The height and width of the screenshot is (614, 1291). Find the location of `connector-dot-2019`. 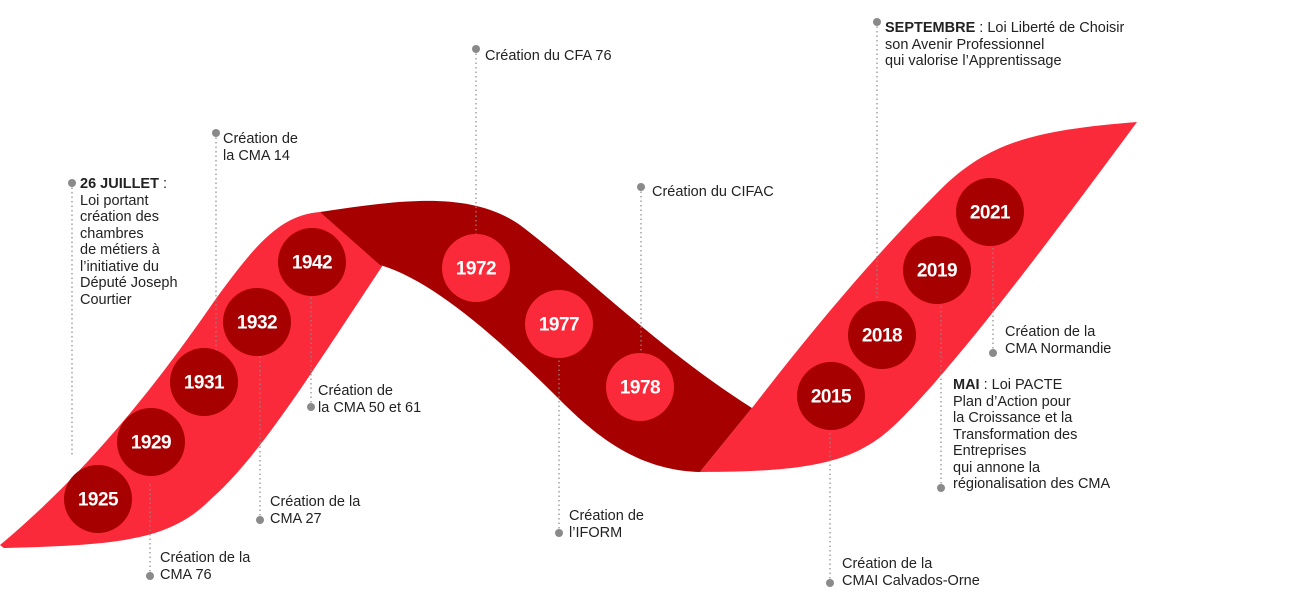

connector-dot-2019 is located at coordinates (941, 488).